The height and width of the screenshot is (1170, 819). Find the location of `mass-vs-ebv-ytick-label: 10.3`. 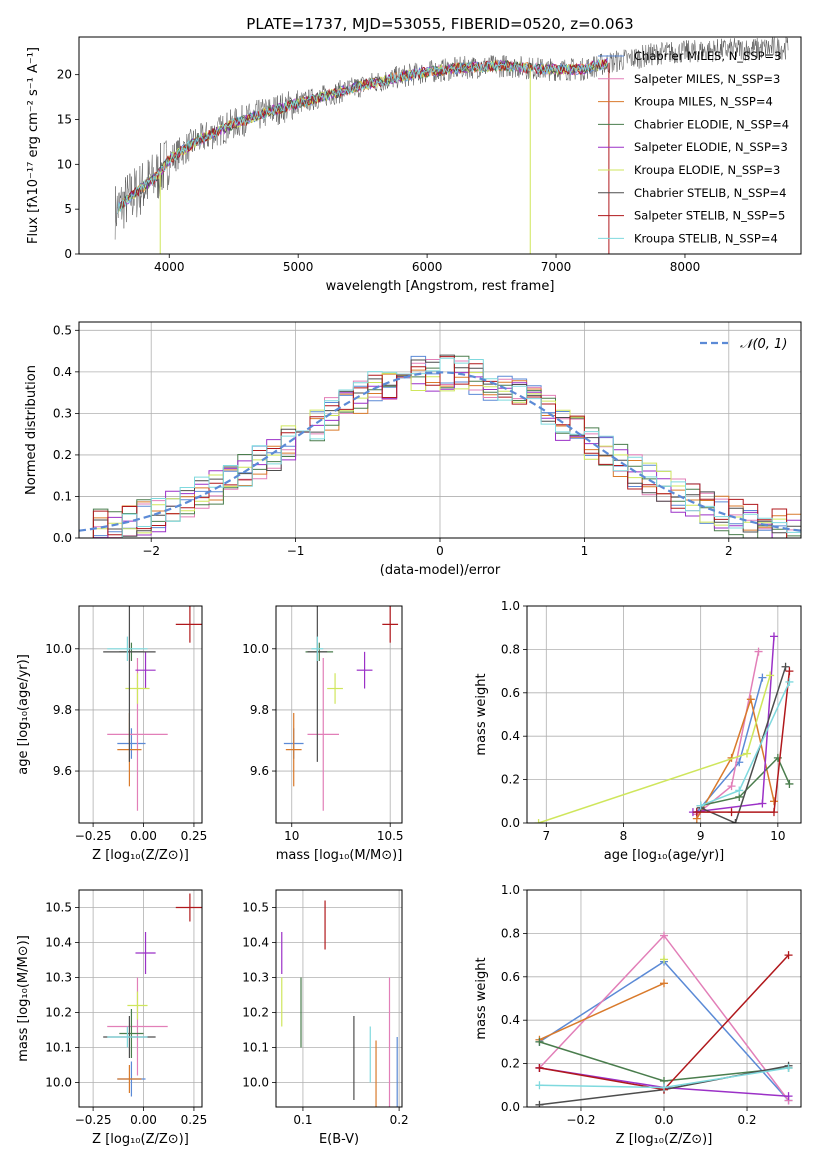

mass-vs-ebv-ytick-label: 10.3 is located at coordinates (255, 978).